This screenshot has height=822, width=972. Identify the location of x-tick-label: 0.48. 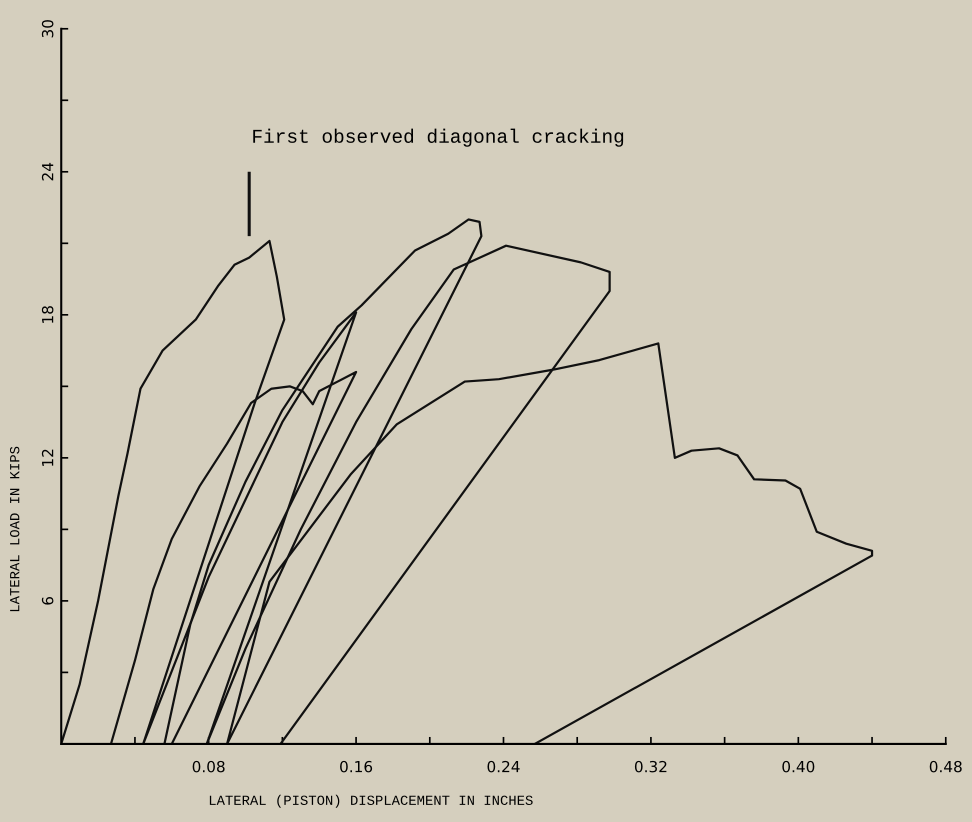
(946, 766).